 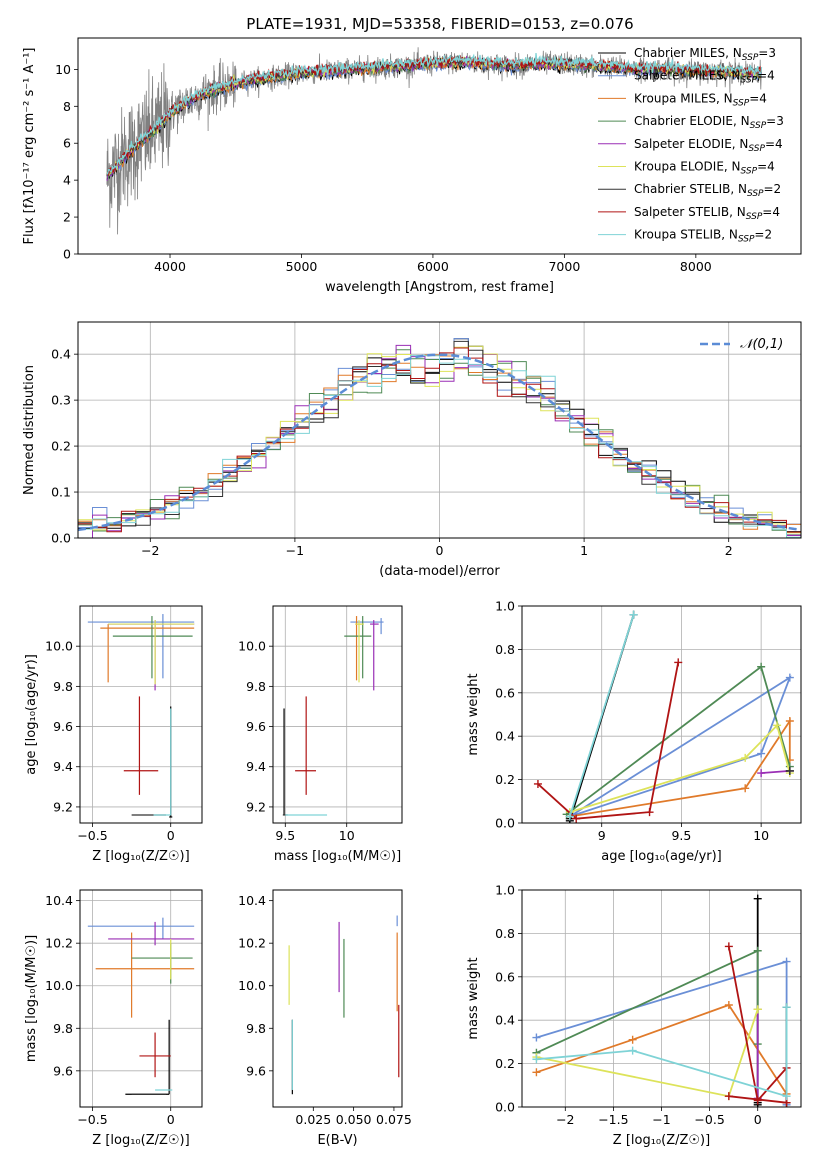 What do you see at coordinates (741, 344) in the screenshot?
I see `legend: 𝒩(0,1)` at bounding box center [741, 344].